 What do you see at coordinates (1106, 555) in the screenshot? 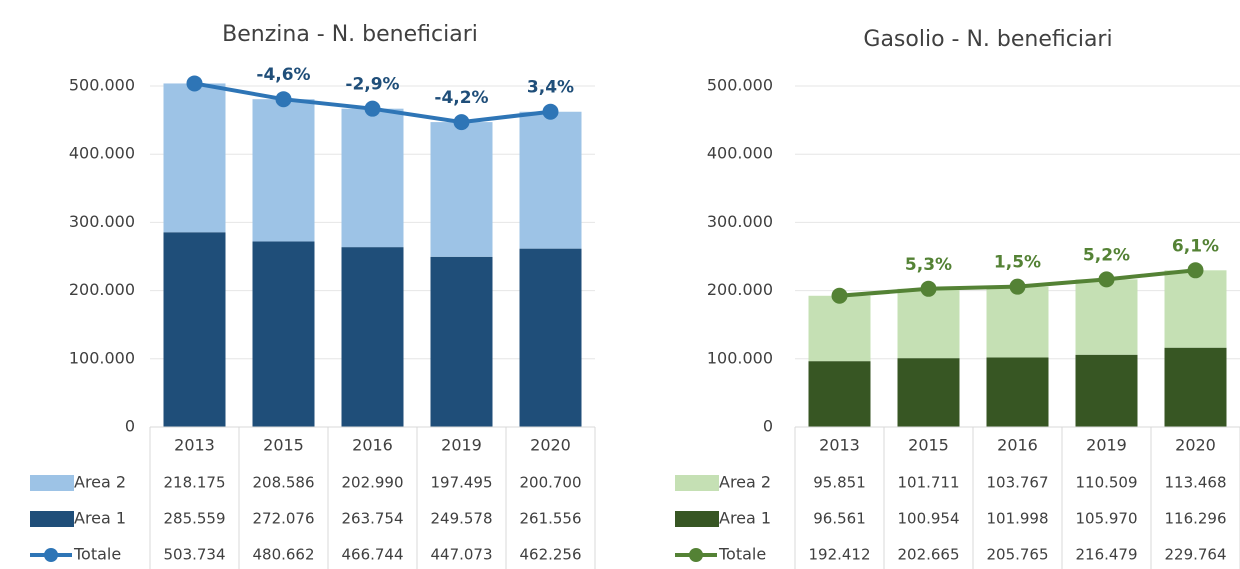
I see `table-value: 216.479` at bounding box center [1106, 555].